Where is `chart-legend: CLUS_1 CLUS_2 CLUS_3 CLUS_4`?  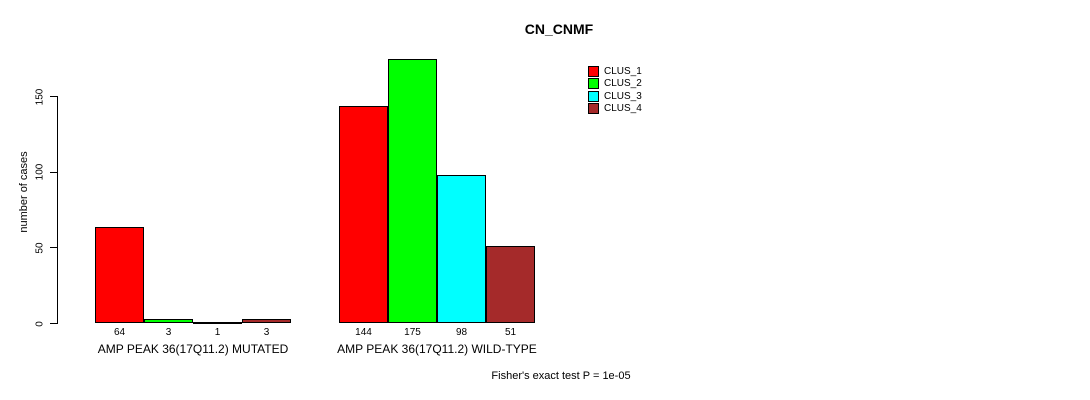
chart-legend: CLUS_1 CLUS_2 CLUS_3 CLUS_4 is located at coordinates (615, 90).